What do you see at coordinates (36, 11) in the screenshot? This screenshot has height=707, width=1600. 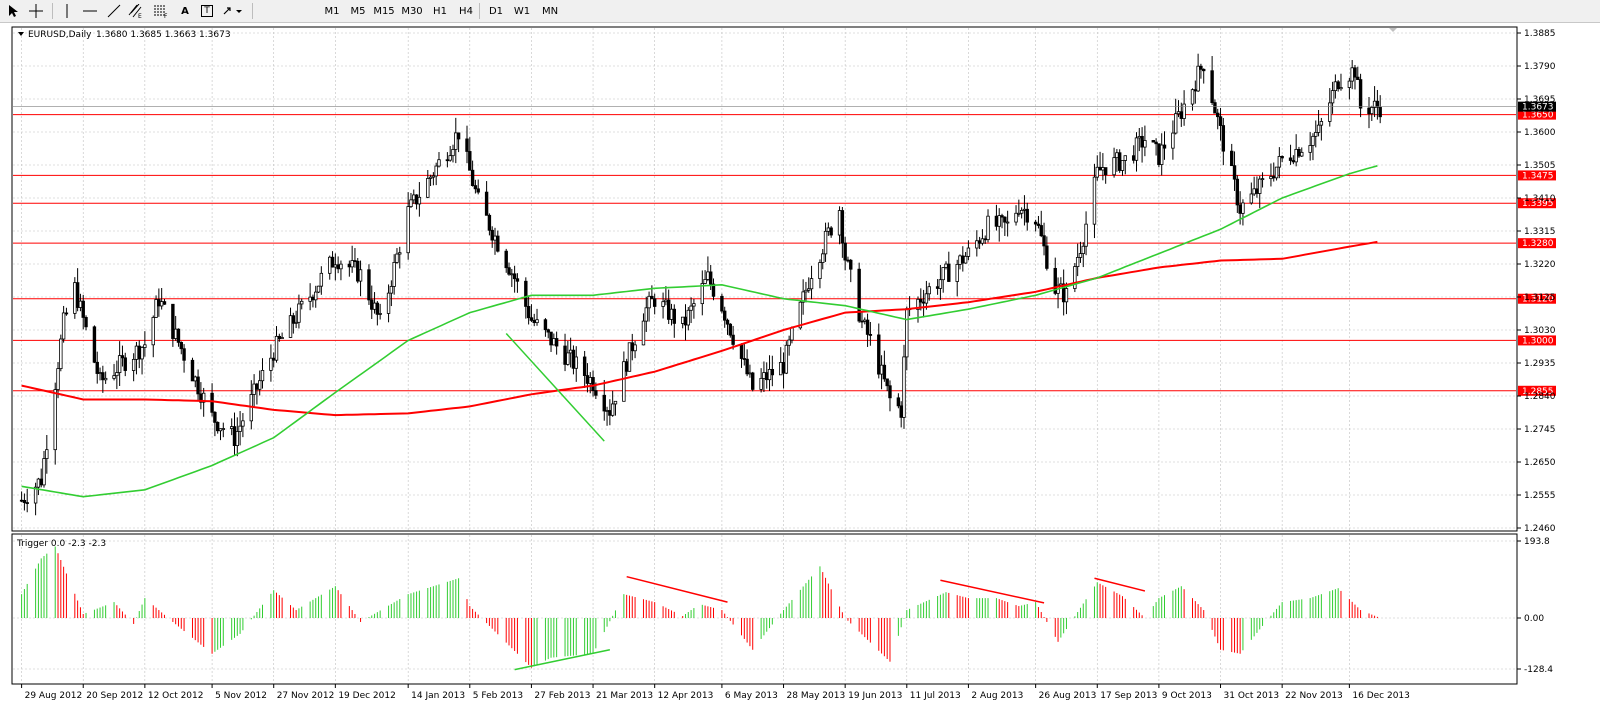 I see `crosshair-icon` at bounding box center [36, 11].